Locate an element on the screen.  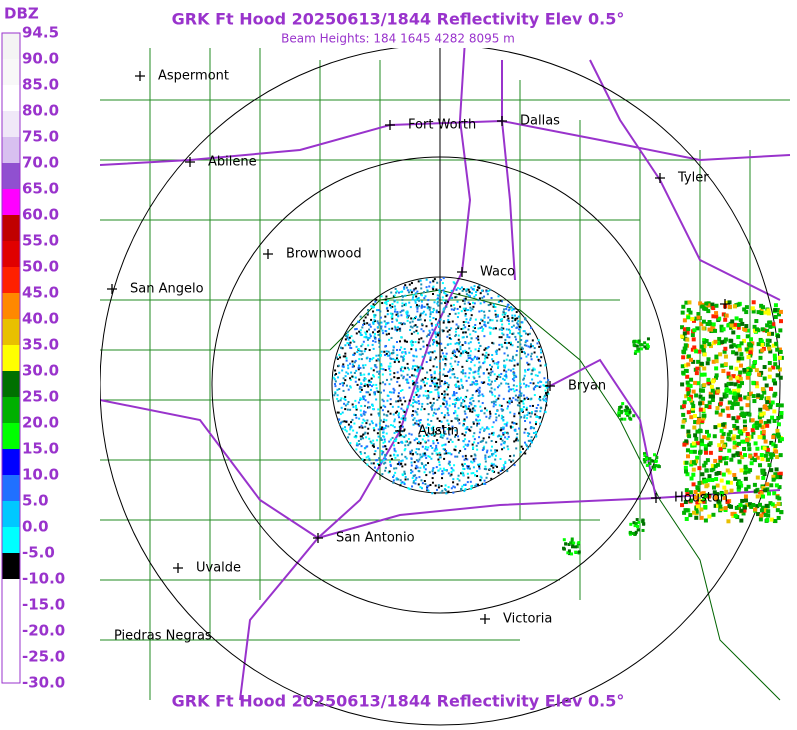
subtitle: Beam Heights: 184 1645 4282 8095 m is located at coordinates (398, 39).